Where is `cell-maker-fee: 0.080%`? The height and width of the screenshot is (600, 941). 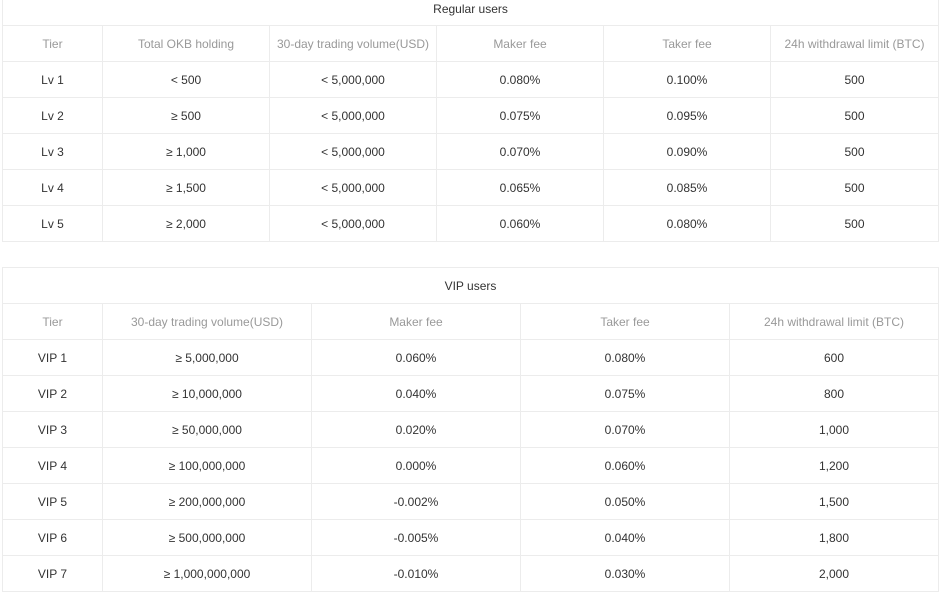
cell-maker-fee: 0.080% is located at coordinates (520, 79).